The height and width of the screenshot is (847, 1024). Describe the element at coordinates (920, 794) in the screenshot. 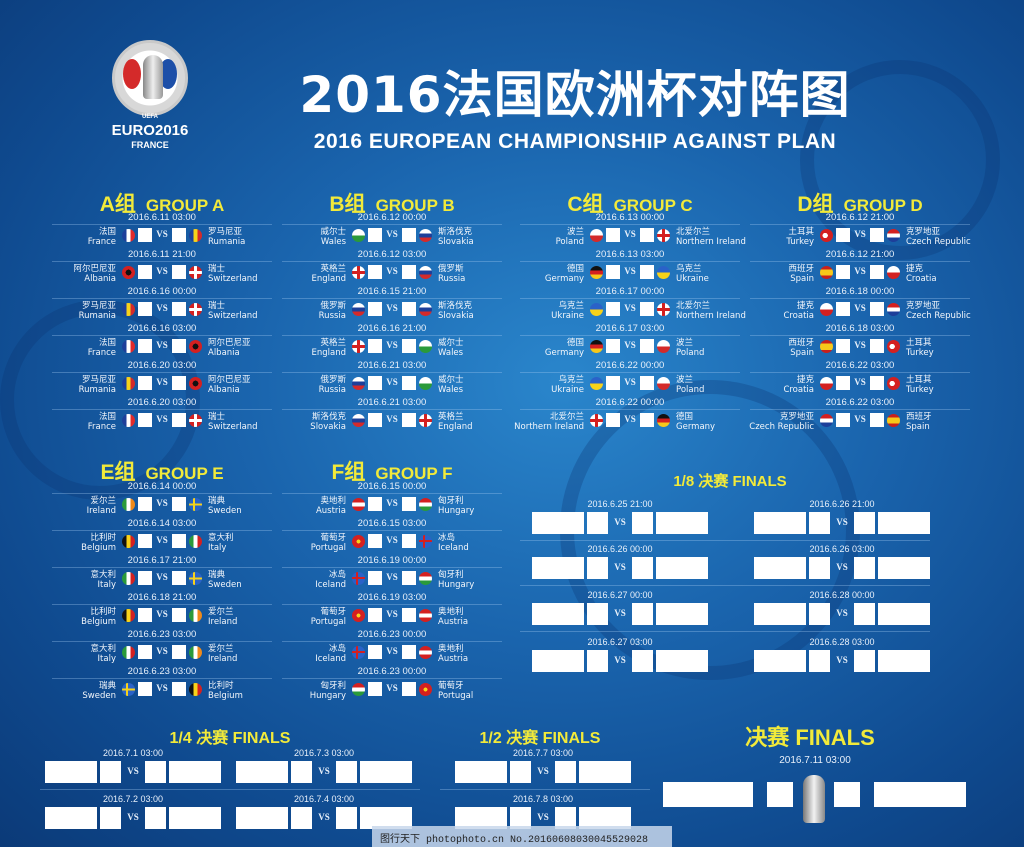

I see `final-team-b-box` at that location.